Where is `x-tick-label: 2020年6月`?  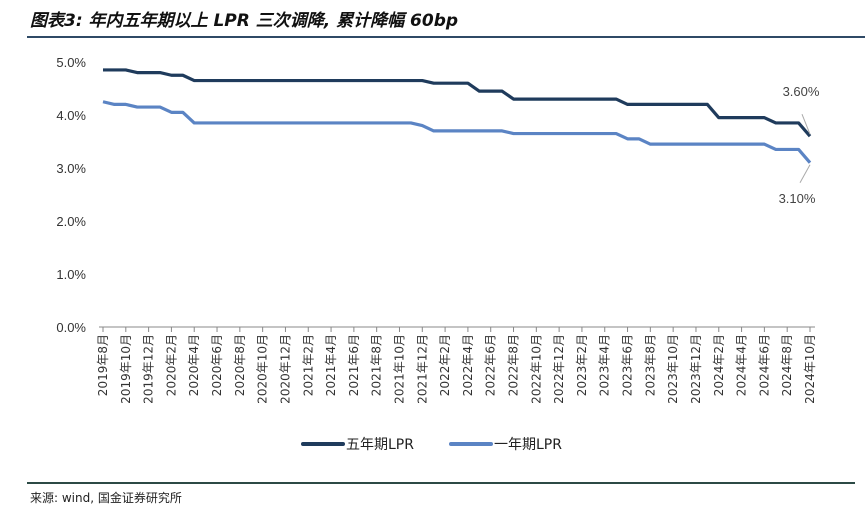
x-tick-label: 2020年6月 is located at coordinates (217, 365).